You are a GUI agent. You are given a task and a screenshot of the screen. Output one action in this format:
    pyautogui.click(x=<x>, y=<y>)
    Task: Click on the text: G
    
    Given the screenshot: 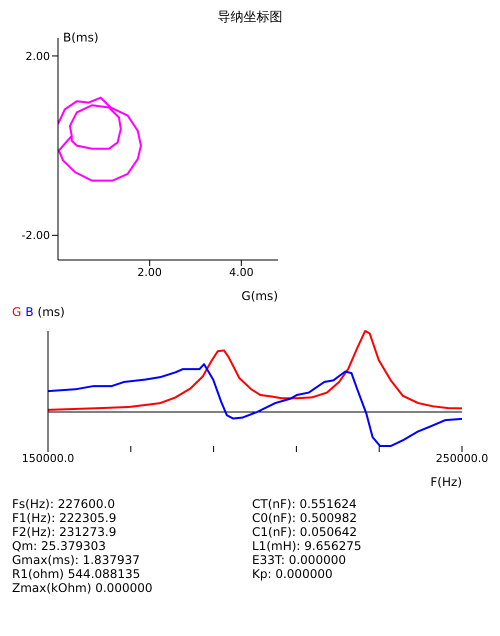 What is the action you would take?
    pyautogui.click(x=17, y=312)
    